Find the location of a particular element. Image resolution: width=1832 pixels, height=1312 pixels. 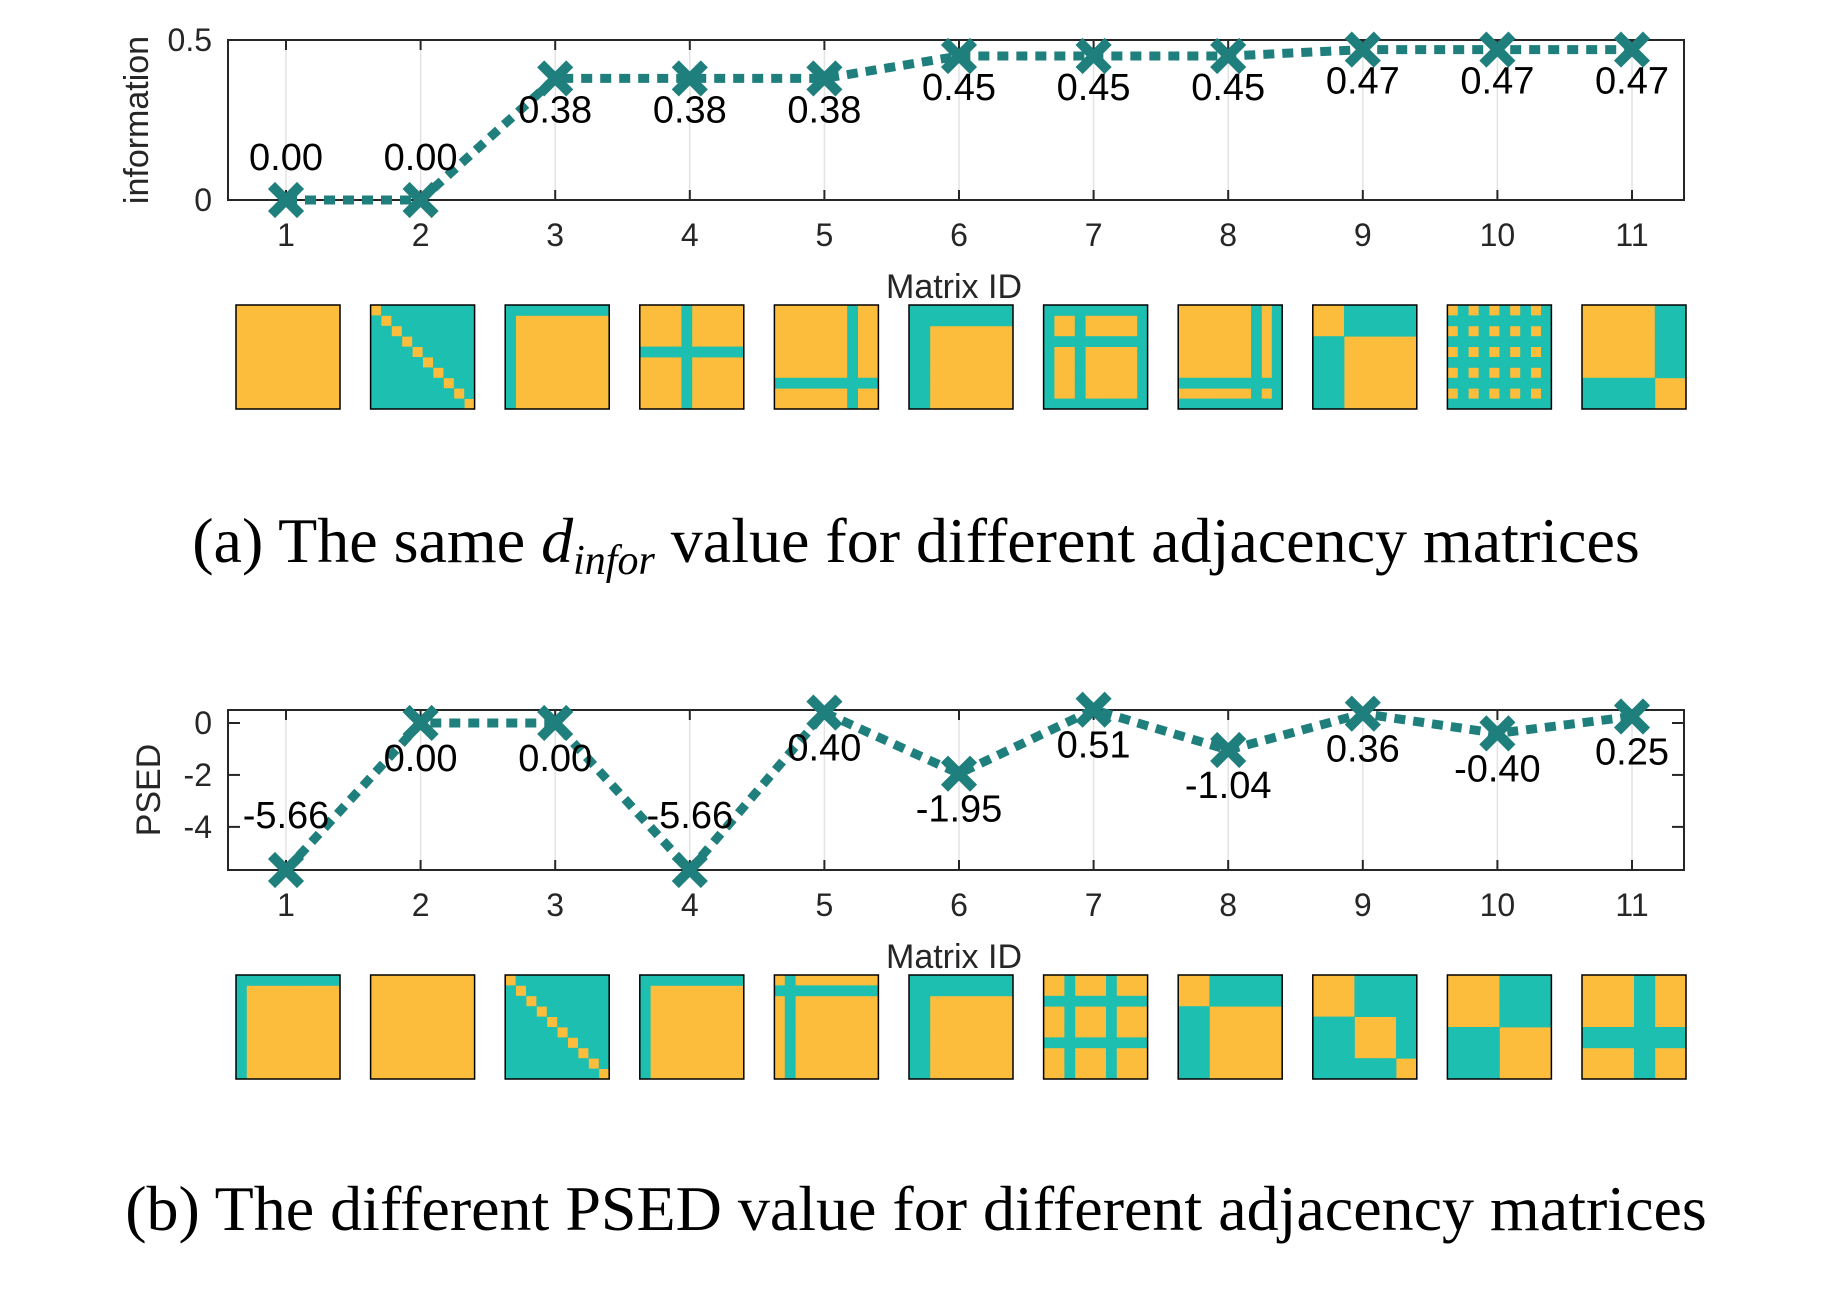

x-tick-label: 1 is located at coordinates (286, 235).